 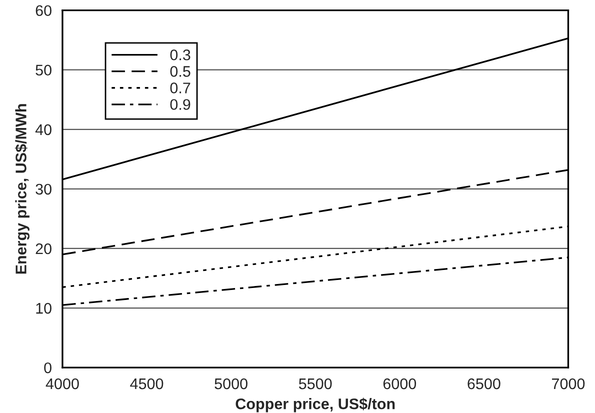 What do you see at coordinates (180, 54) in the screenshot?
I see `legend-label: 0.3` at bounding box center [180, 54].